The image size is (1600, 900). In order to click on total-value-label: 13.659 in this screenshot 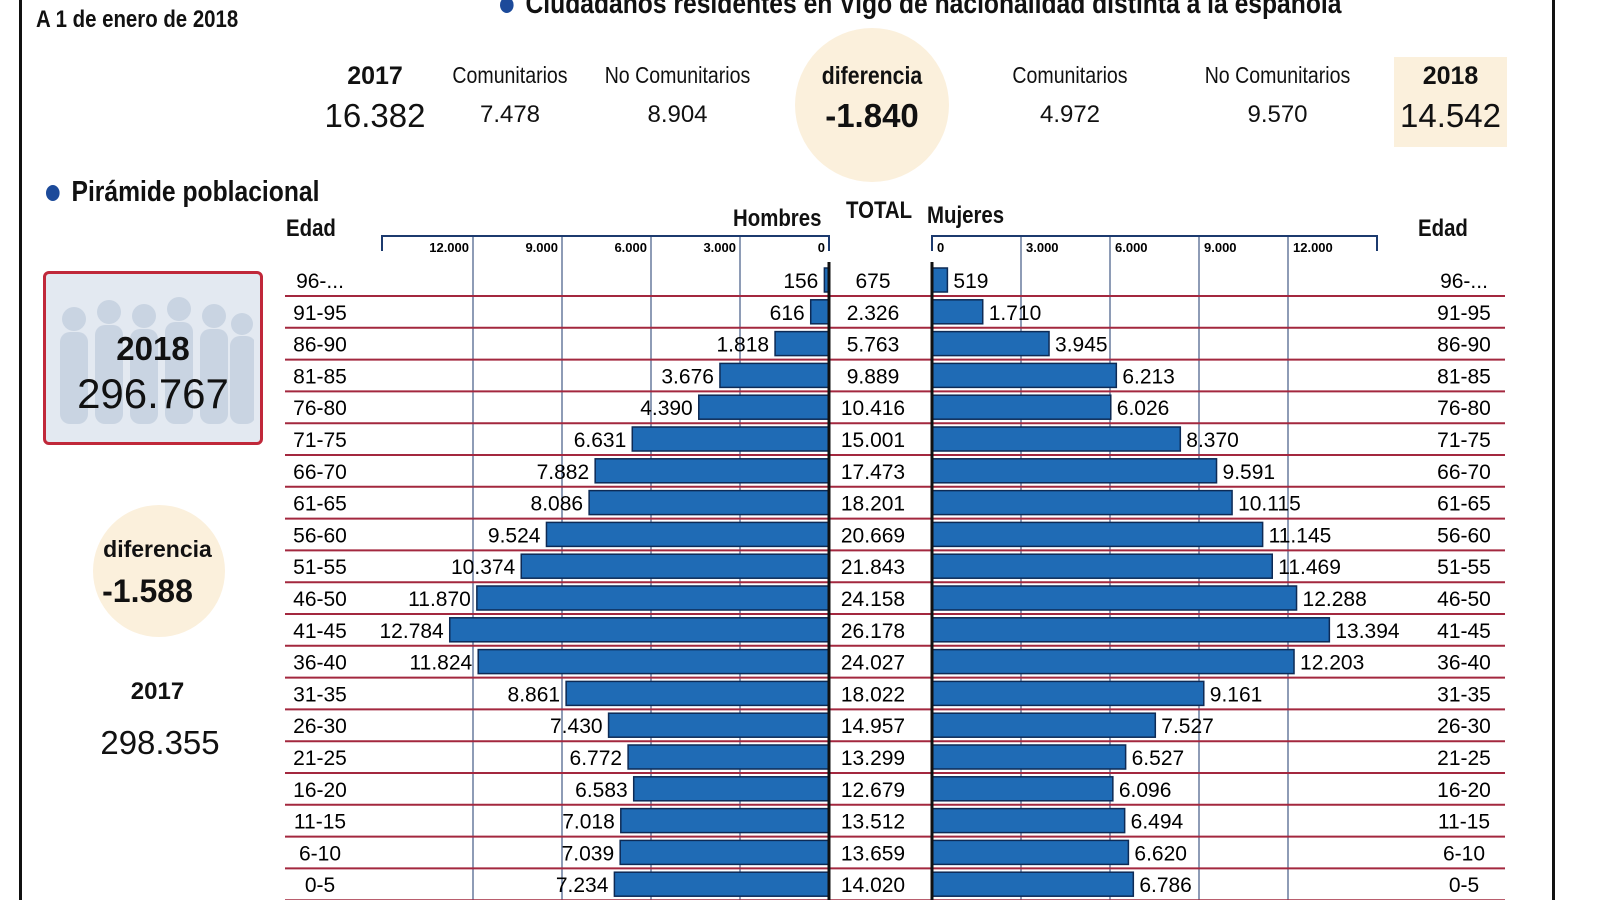, I will do `click(873, 853)`.